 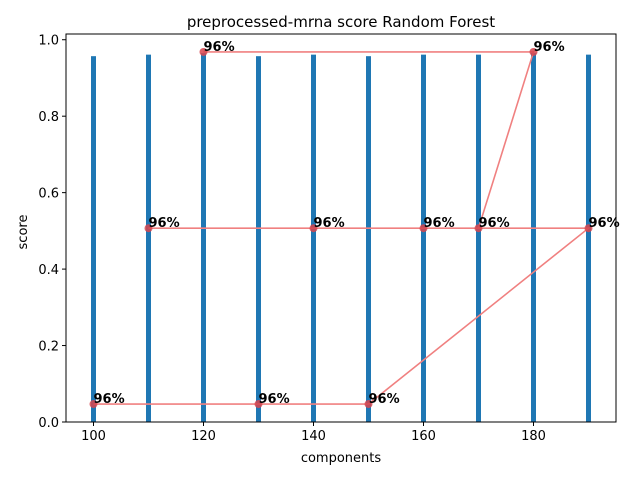 I want to click on y-tick-label: 0.0, so click(x=48, y=423).